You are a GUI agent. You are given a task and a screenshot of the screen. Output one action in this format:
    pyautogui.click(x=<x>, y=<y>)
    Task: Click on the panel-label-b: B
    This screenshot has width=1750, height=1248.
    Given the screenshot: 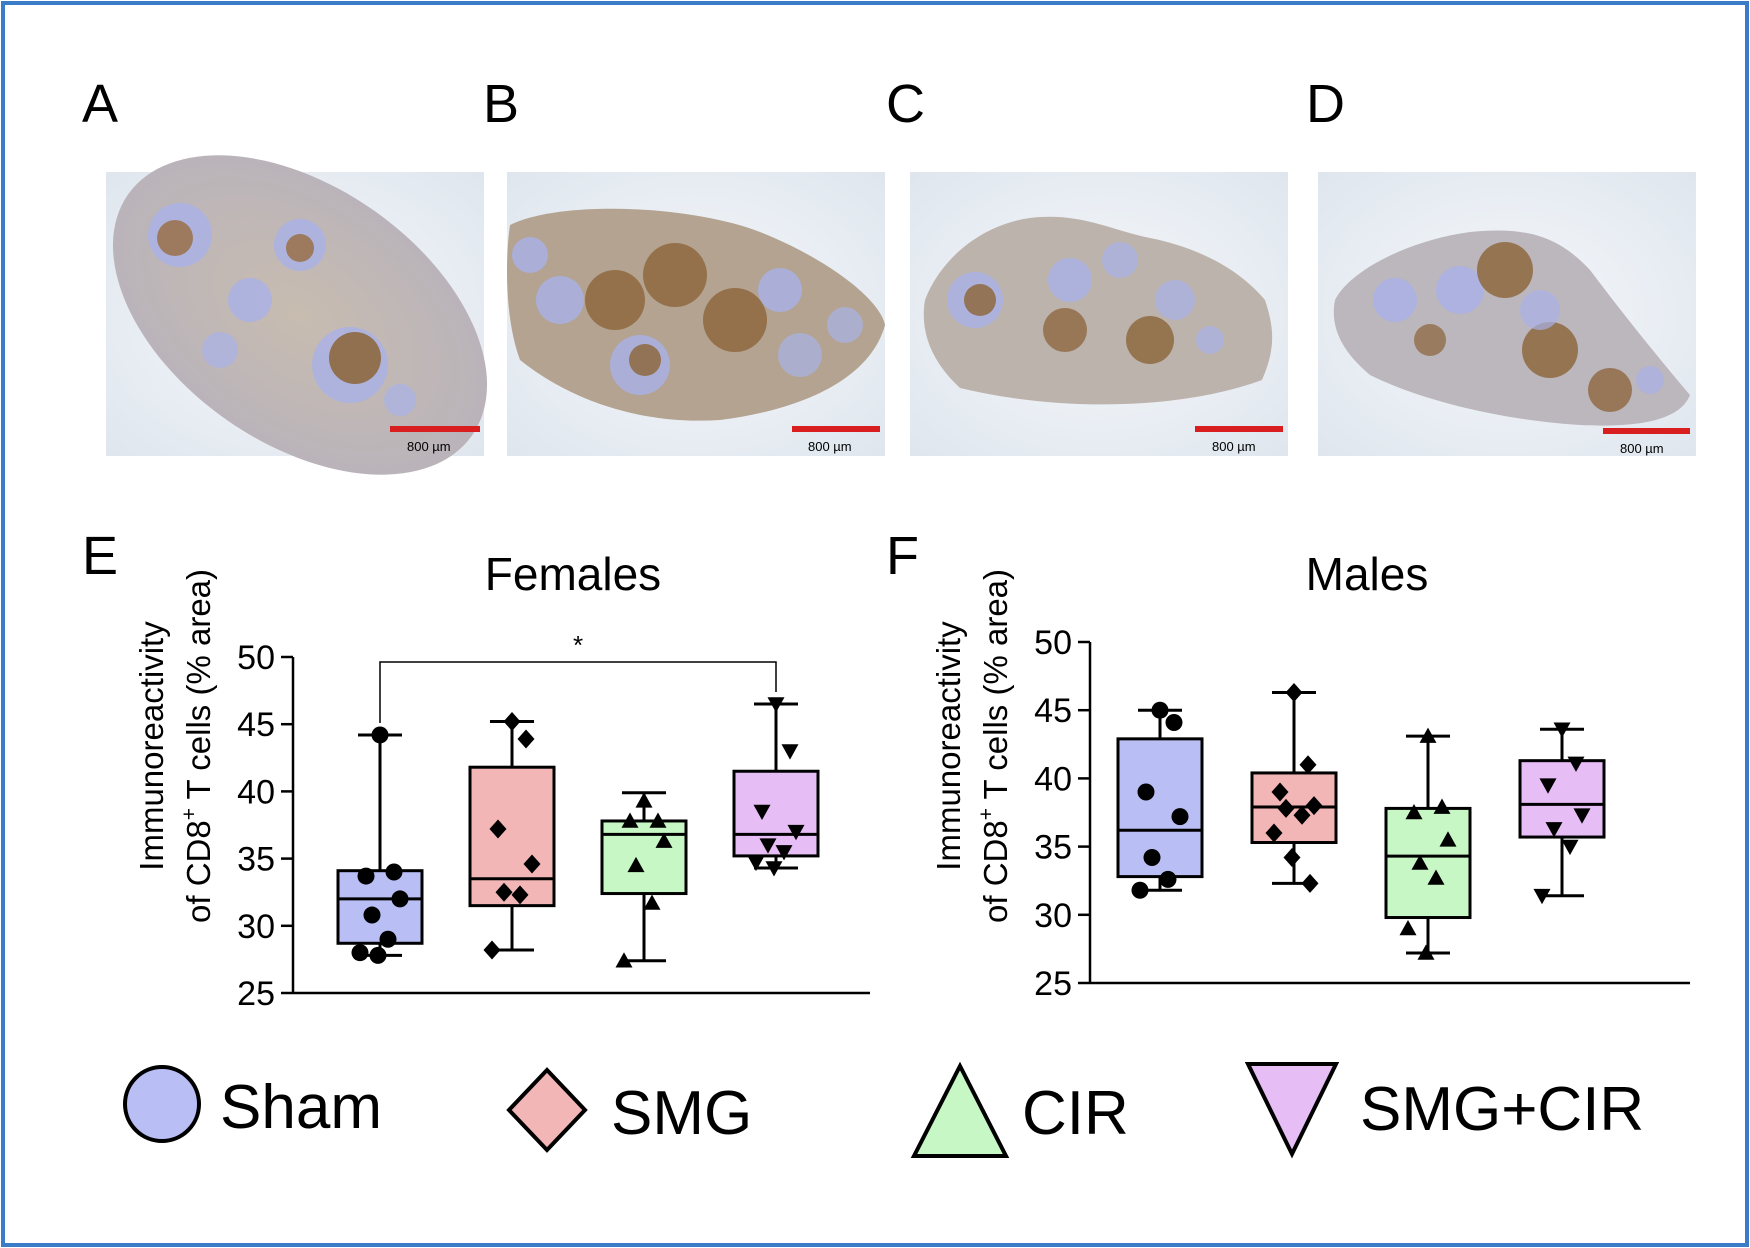 What is the action you would take?
    pyautogui.click(x=501, y=104)
    